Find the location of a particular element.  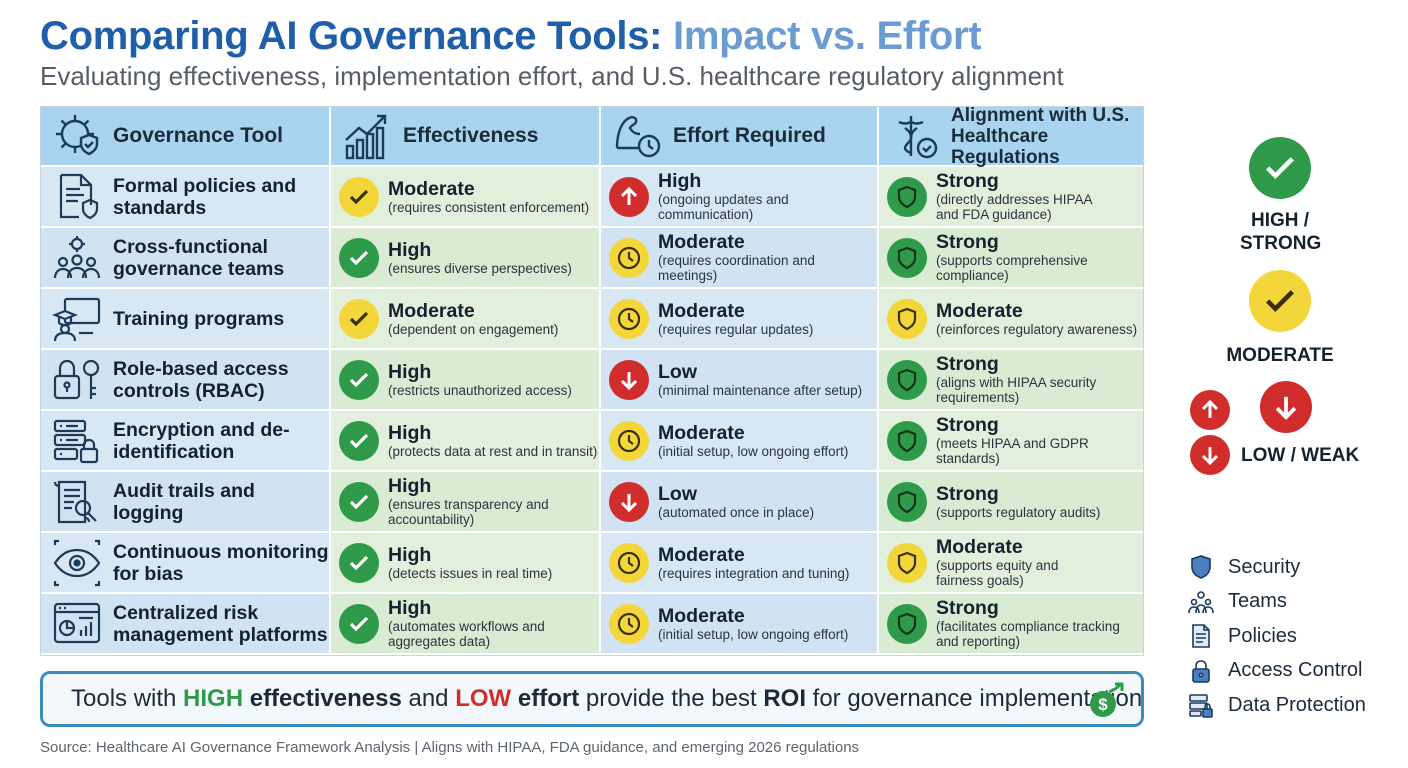

alignment-note: (supports regulatory audits) is located at coordinates (1018, 512).